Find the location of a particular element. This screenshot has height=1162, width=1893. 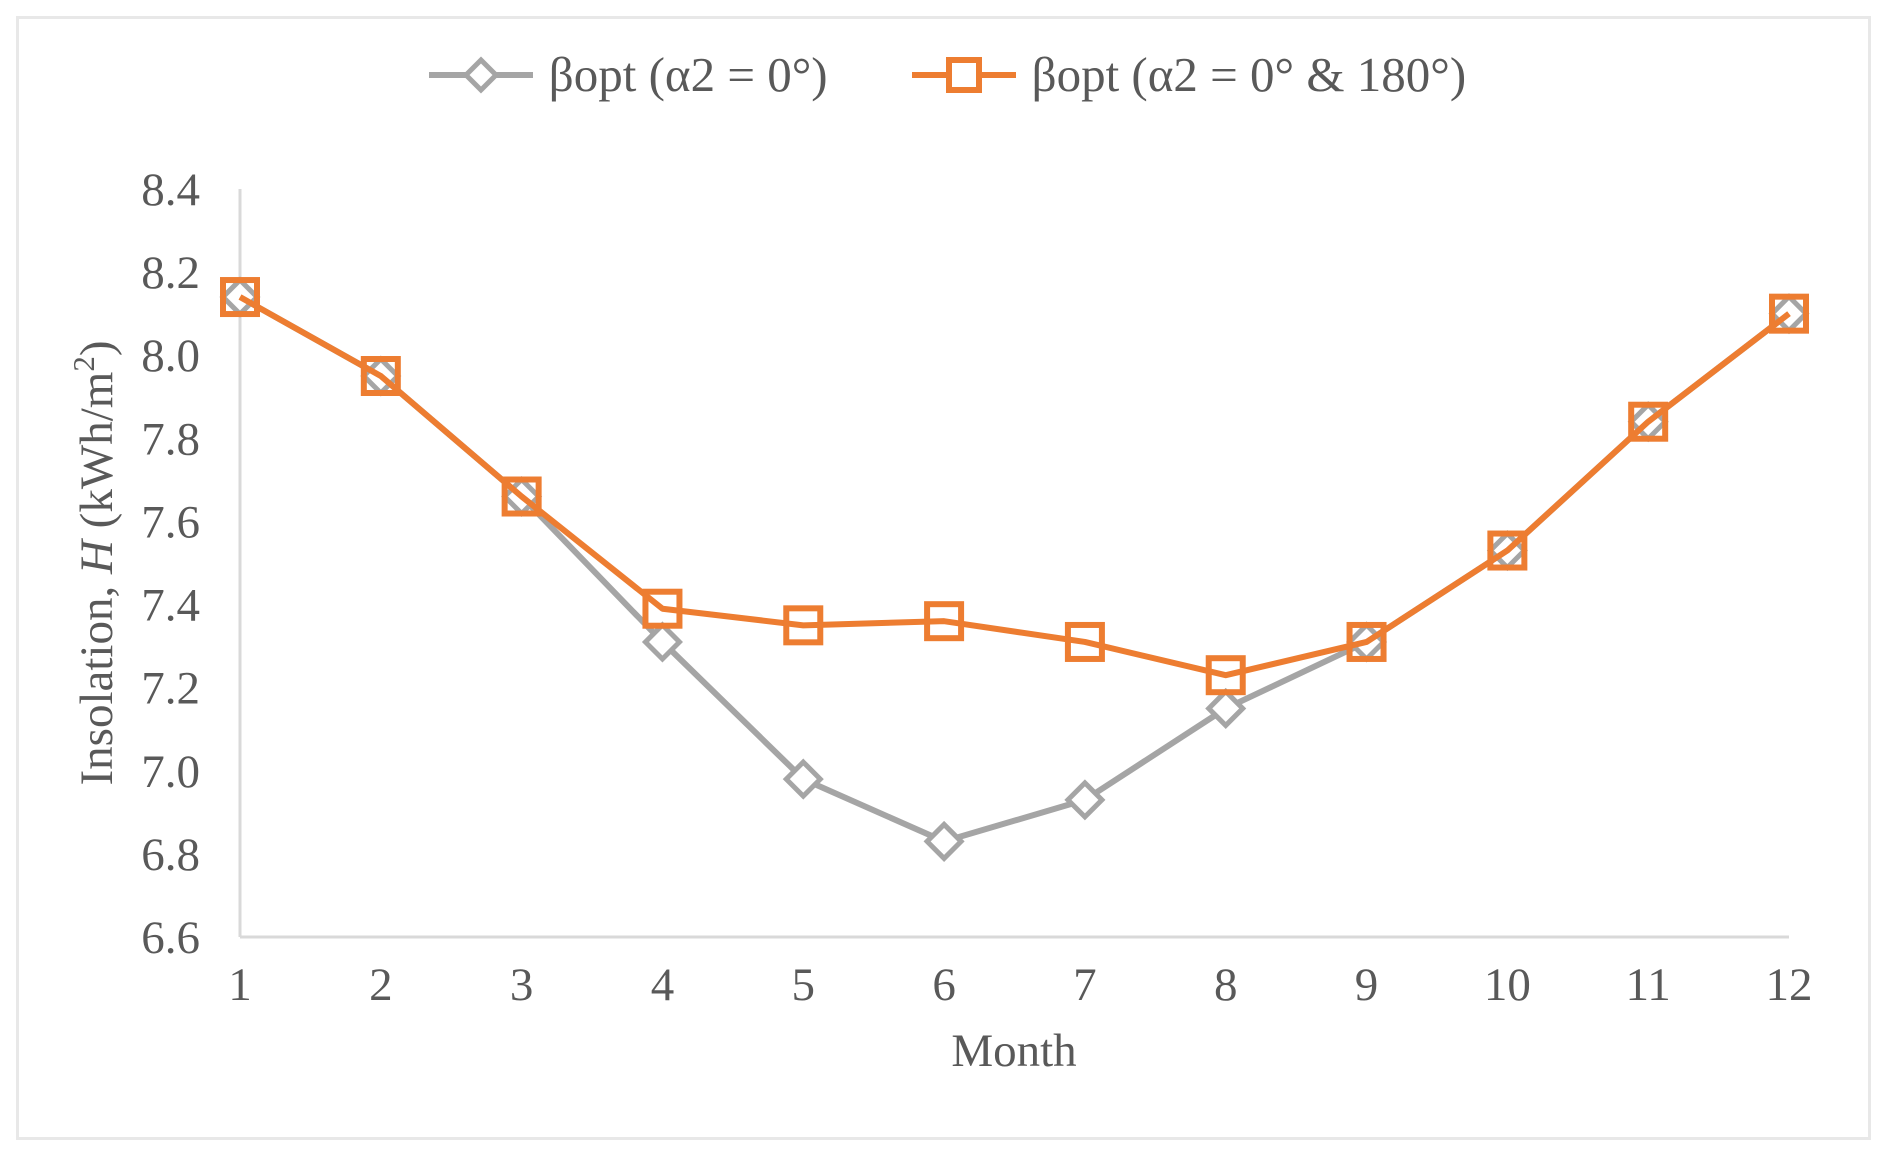

y-tick-label: 6.6 is located at coordinates (170, 938).